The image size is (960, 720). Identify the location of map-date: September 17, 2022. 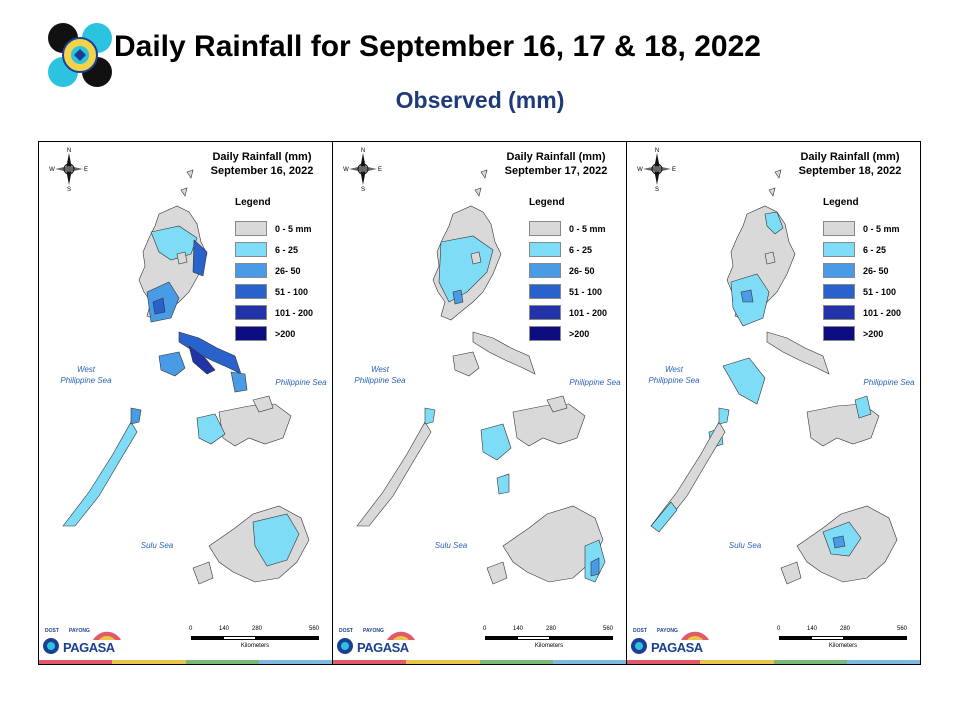
(556, 171).